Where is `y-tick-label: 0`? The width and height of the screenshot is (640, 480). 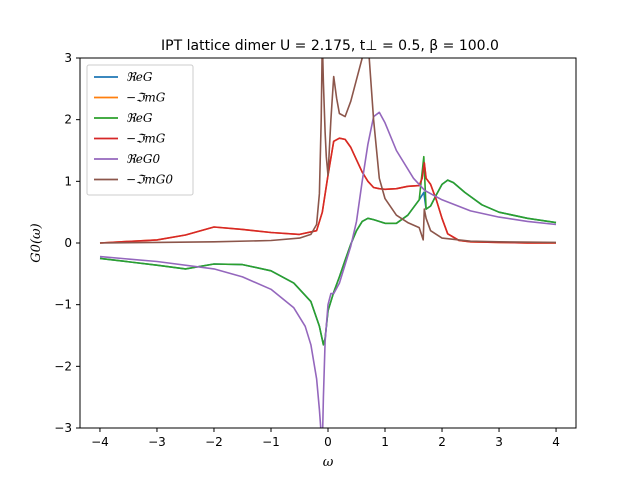 y-tick-label: 0 is located at coordinates (68, 243).